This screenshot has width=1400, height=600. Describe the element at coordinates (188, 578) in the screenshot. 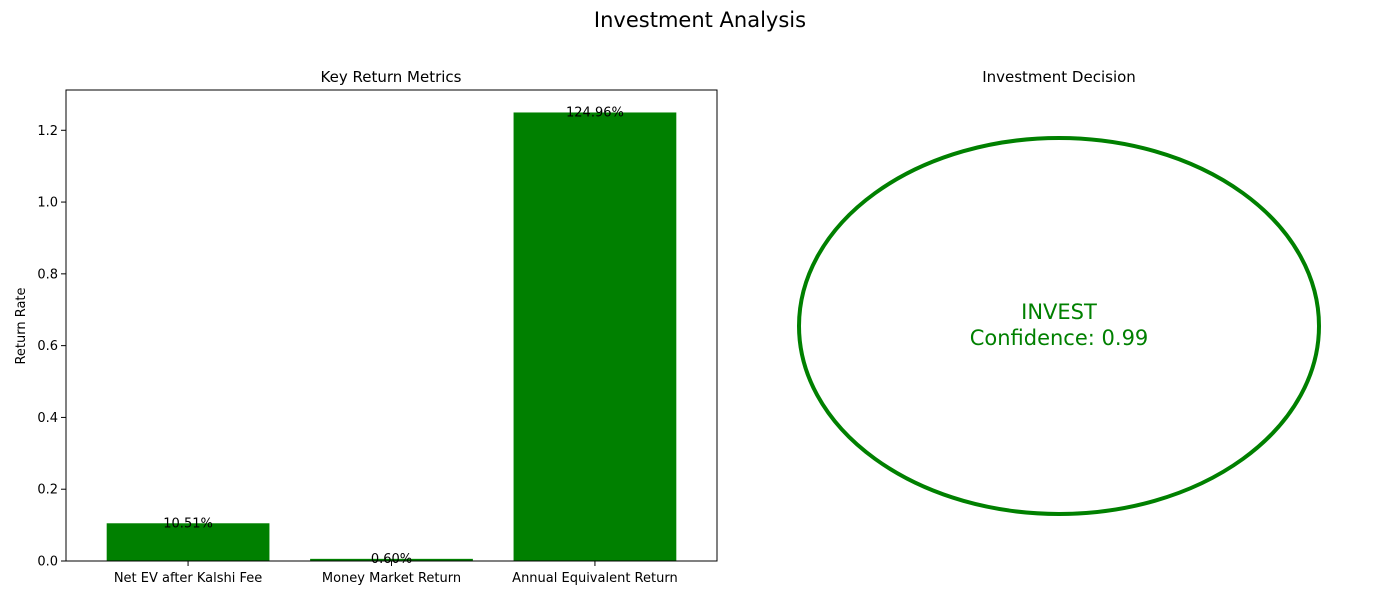

I see `x-tick-label-1: Net EV after Kalshi Fee` at that location.